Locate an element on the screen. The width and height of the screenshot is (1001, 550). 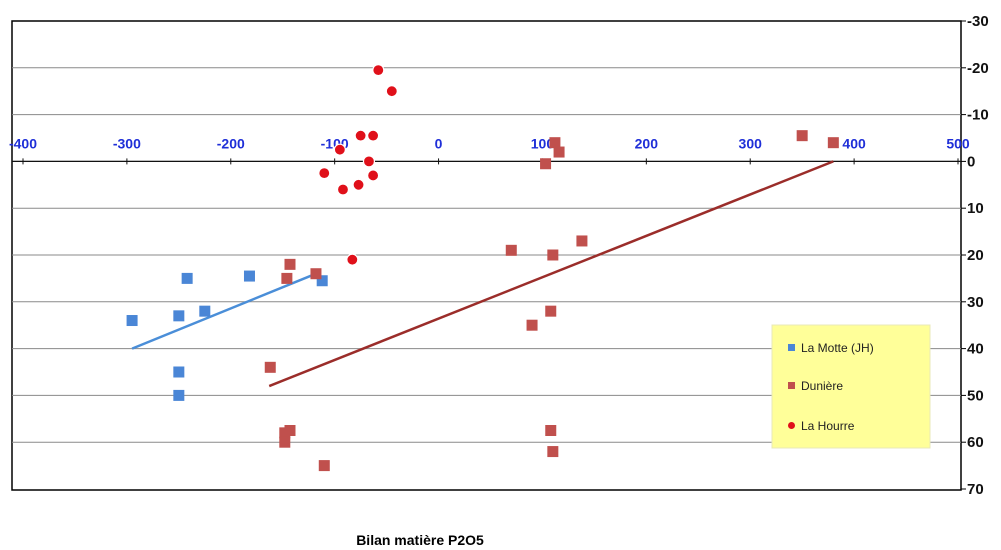
legend-box is located at coordinates (851, 386).